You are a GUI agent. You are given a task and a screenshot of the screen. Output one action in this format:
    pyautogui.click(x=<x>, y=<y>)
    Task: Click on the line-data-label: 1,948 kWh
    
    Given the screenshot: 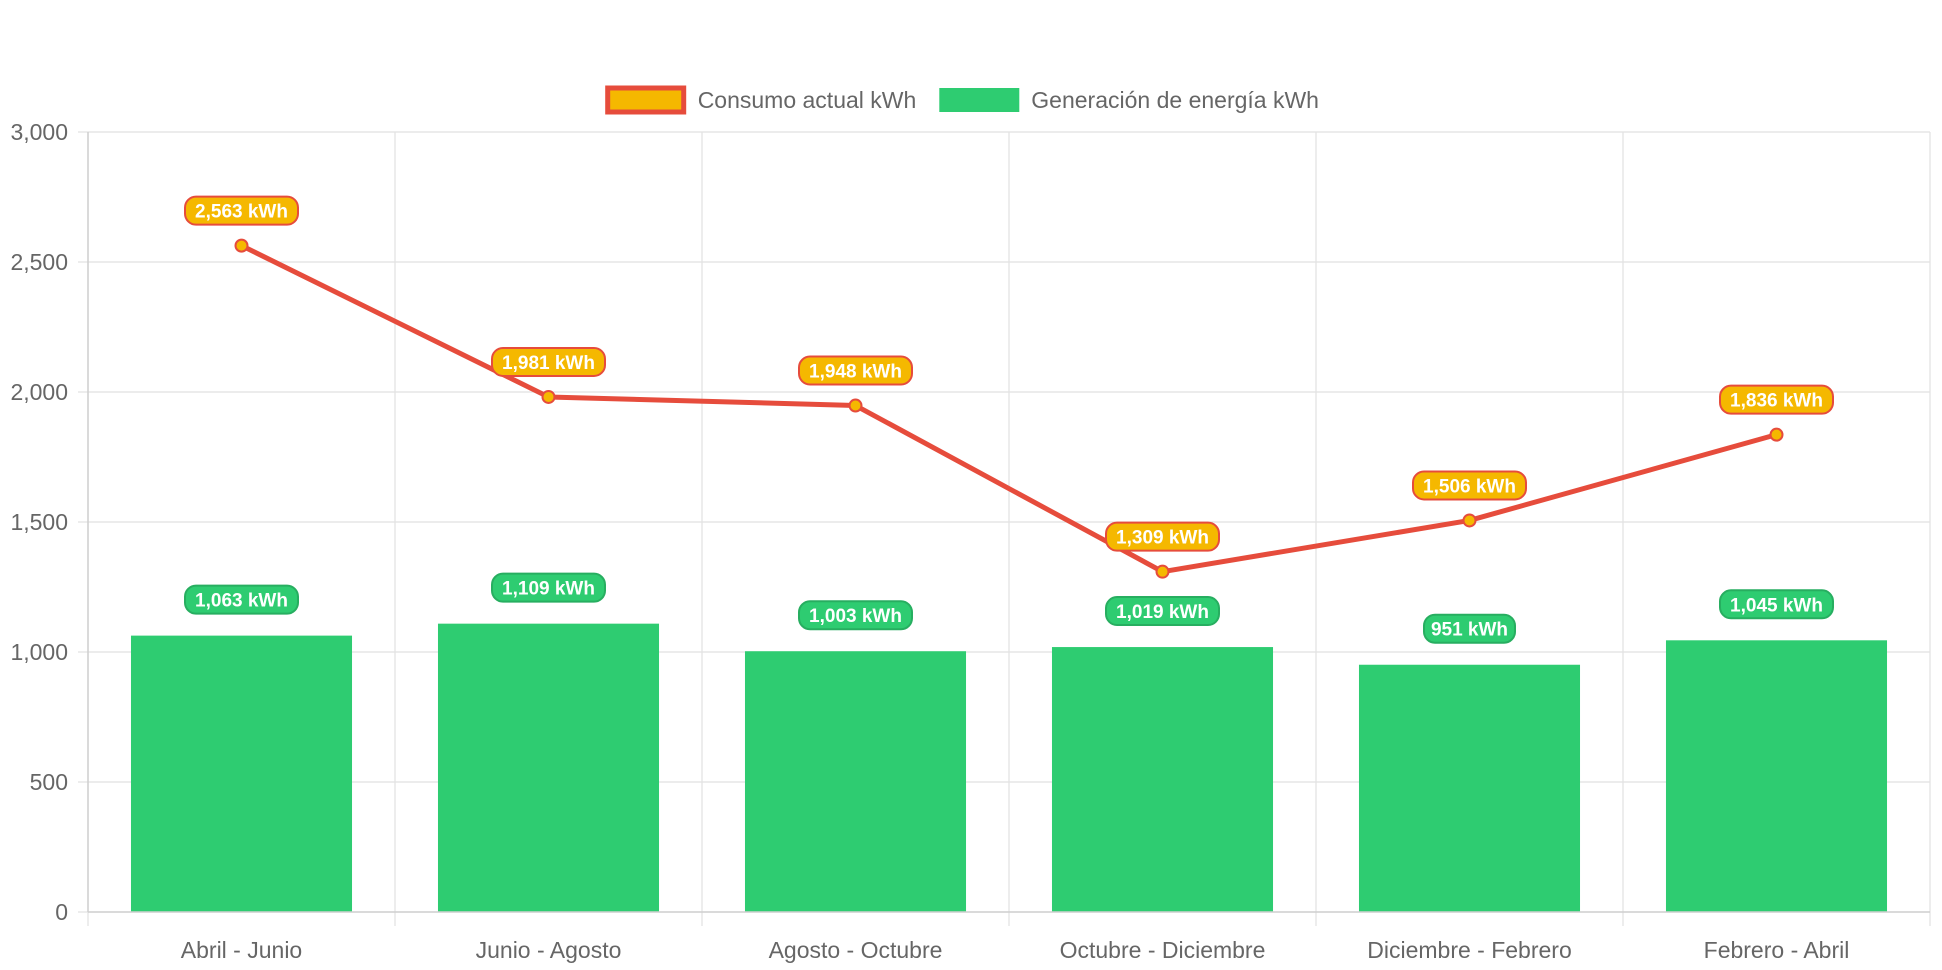 What is the action you would take?
    pyautogui.click(x=855, y=370)
    